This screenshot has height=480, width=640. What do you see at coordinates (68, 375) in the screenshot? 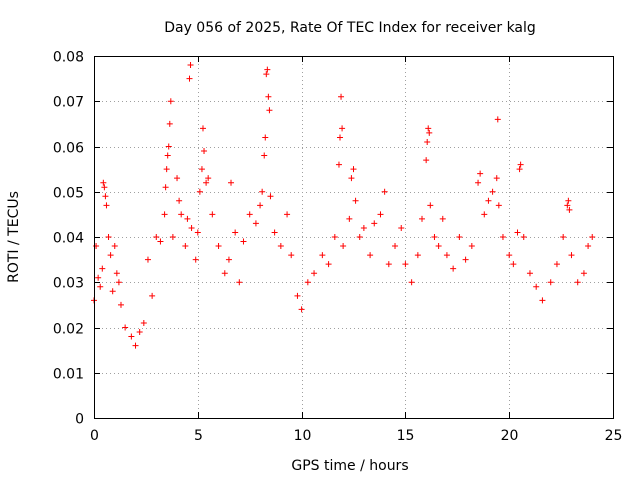
I see `y-tick-label: 0.01` at bounding box center [68, 375].